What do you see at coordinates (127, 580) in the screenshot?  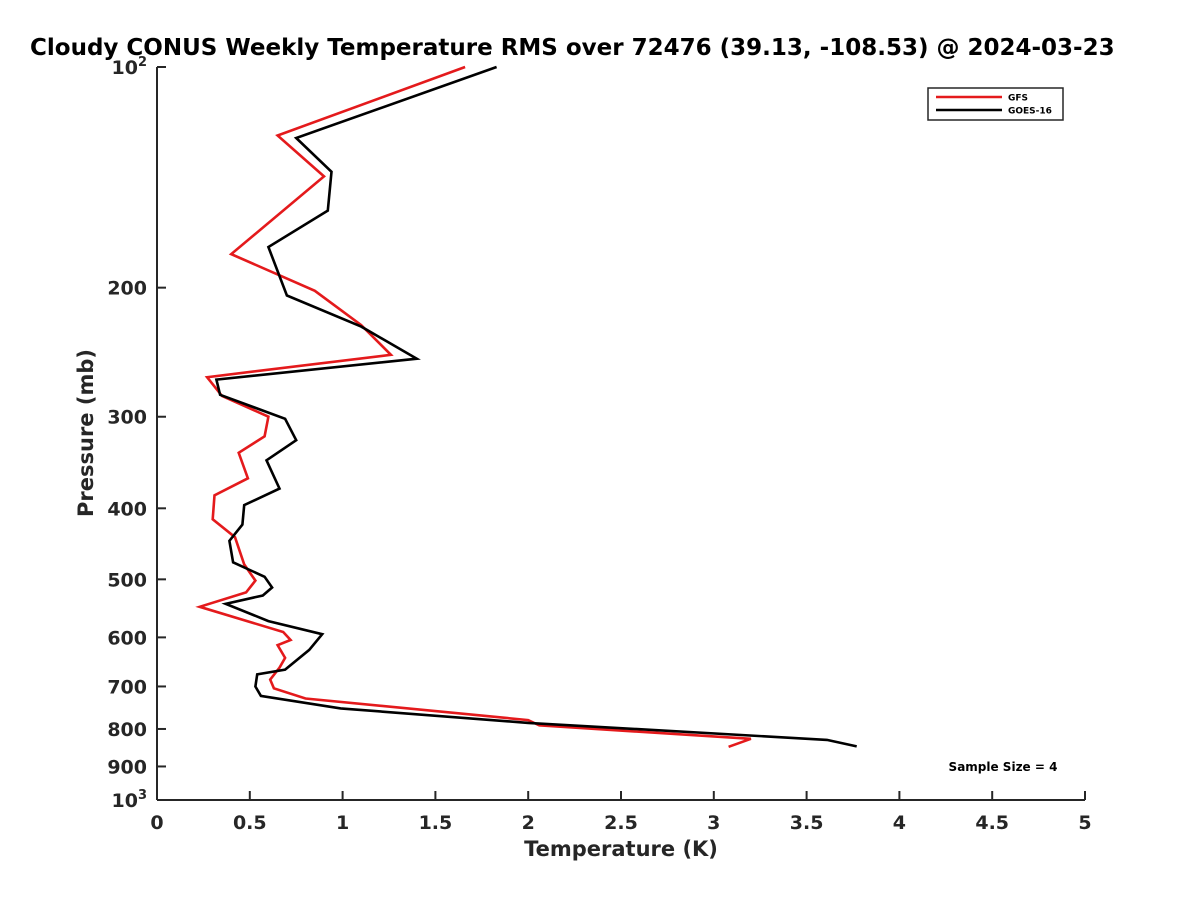 I see `y-tick-label: 500` at bounding box center [127, 580].